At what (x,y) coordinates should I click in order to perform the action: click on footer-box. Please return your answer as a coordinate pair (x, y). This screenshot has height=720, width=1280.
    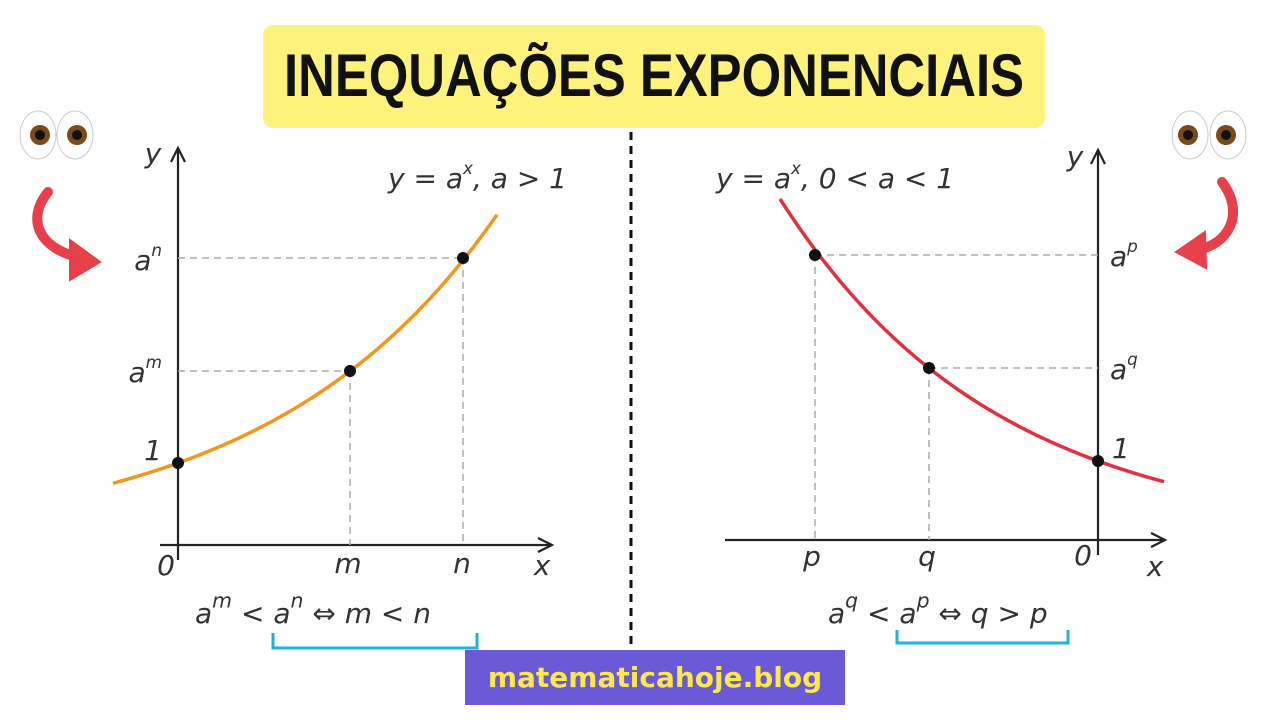
    Looking at the image, I should click on (655, 677).